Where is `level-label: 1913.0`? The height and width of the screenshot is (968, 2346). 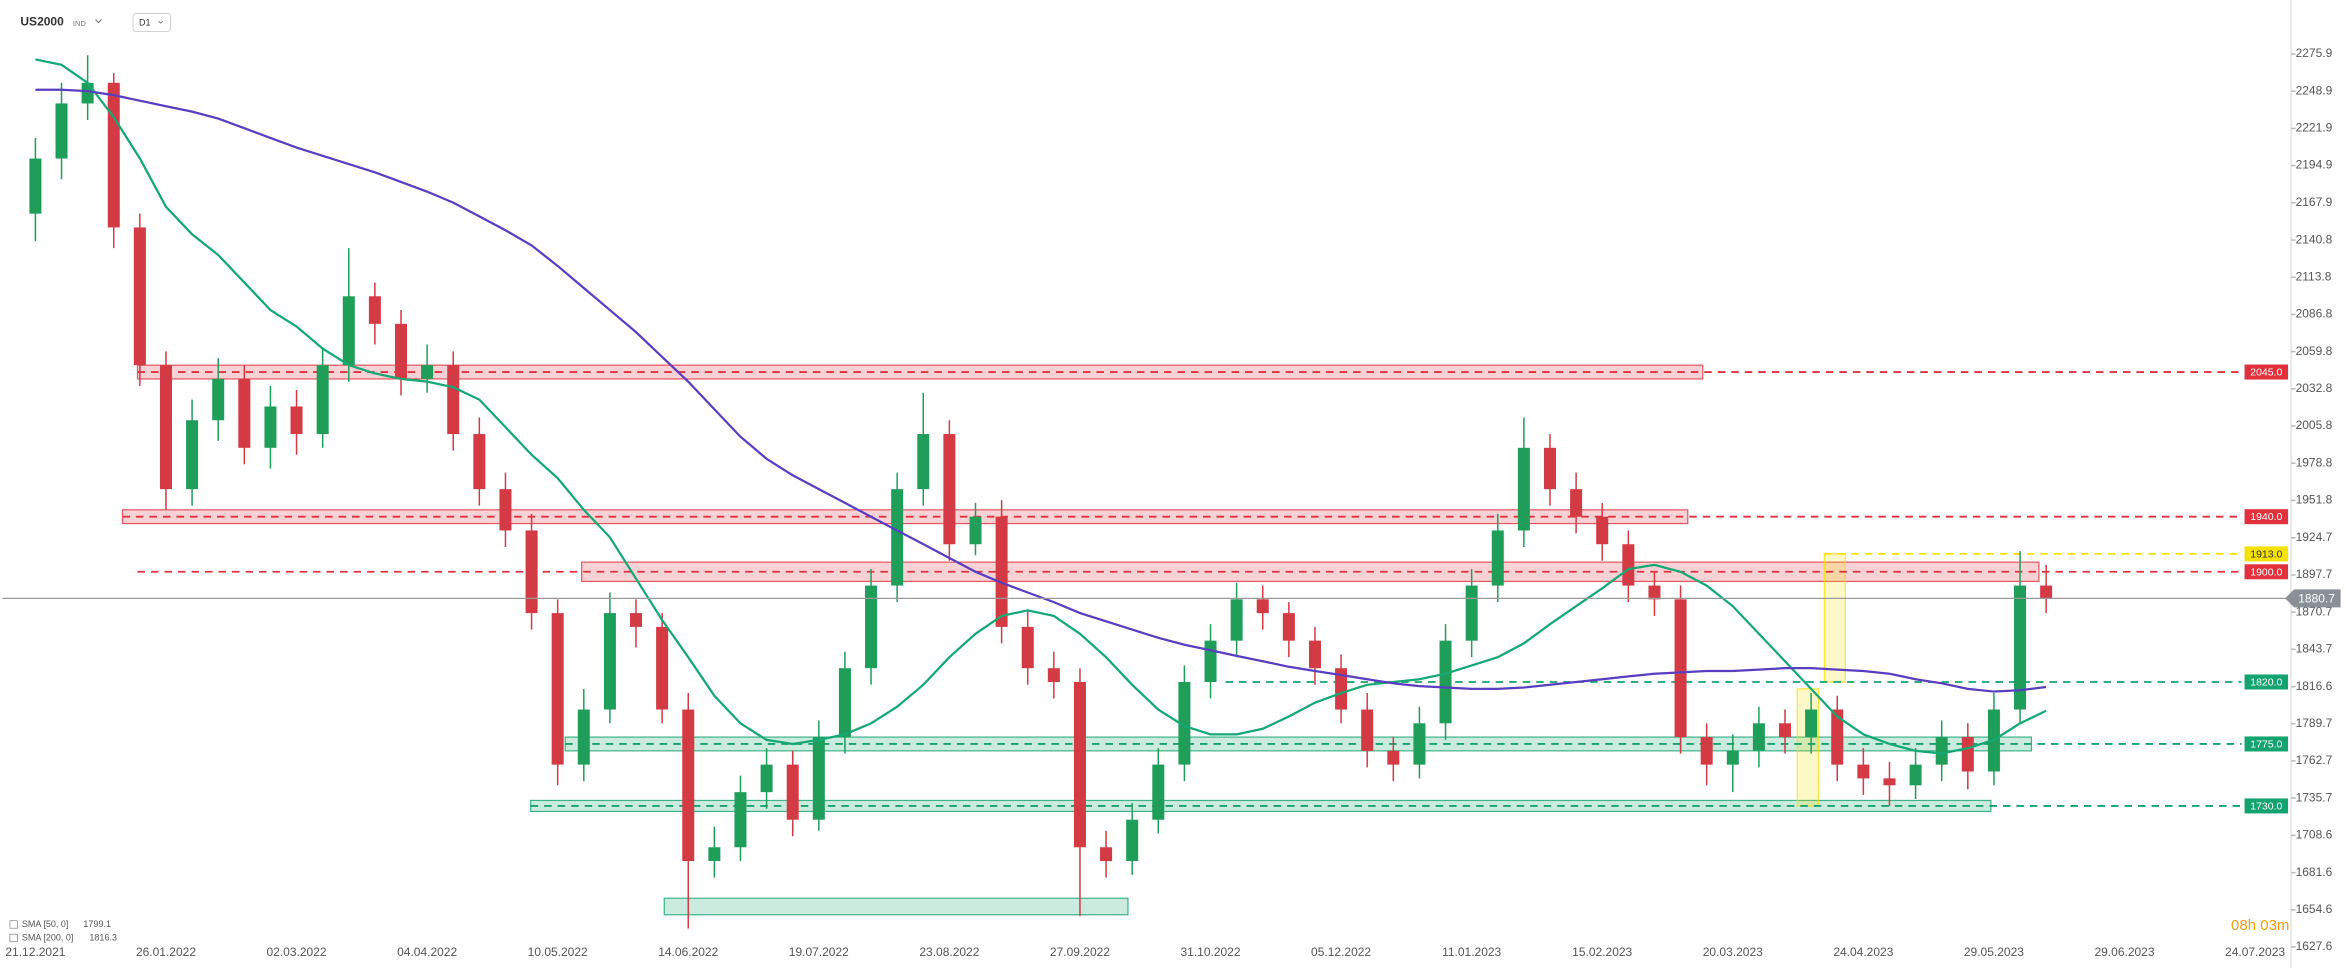 level-label: 1913.0 is located at coordinates (2266, 554).